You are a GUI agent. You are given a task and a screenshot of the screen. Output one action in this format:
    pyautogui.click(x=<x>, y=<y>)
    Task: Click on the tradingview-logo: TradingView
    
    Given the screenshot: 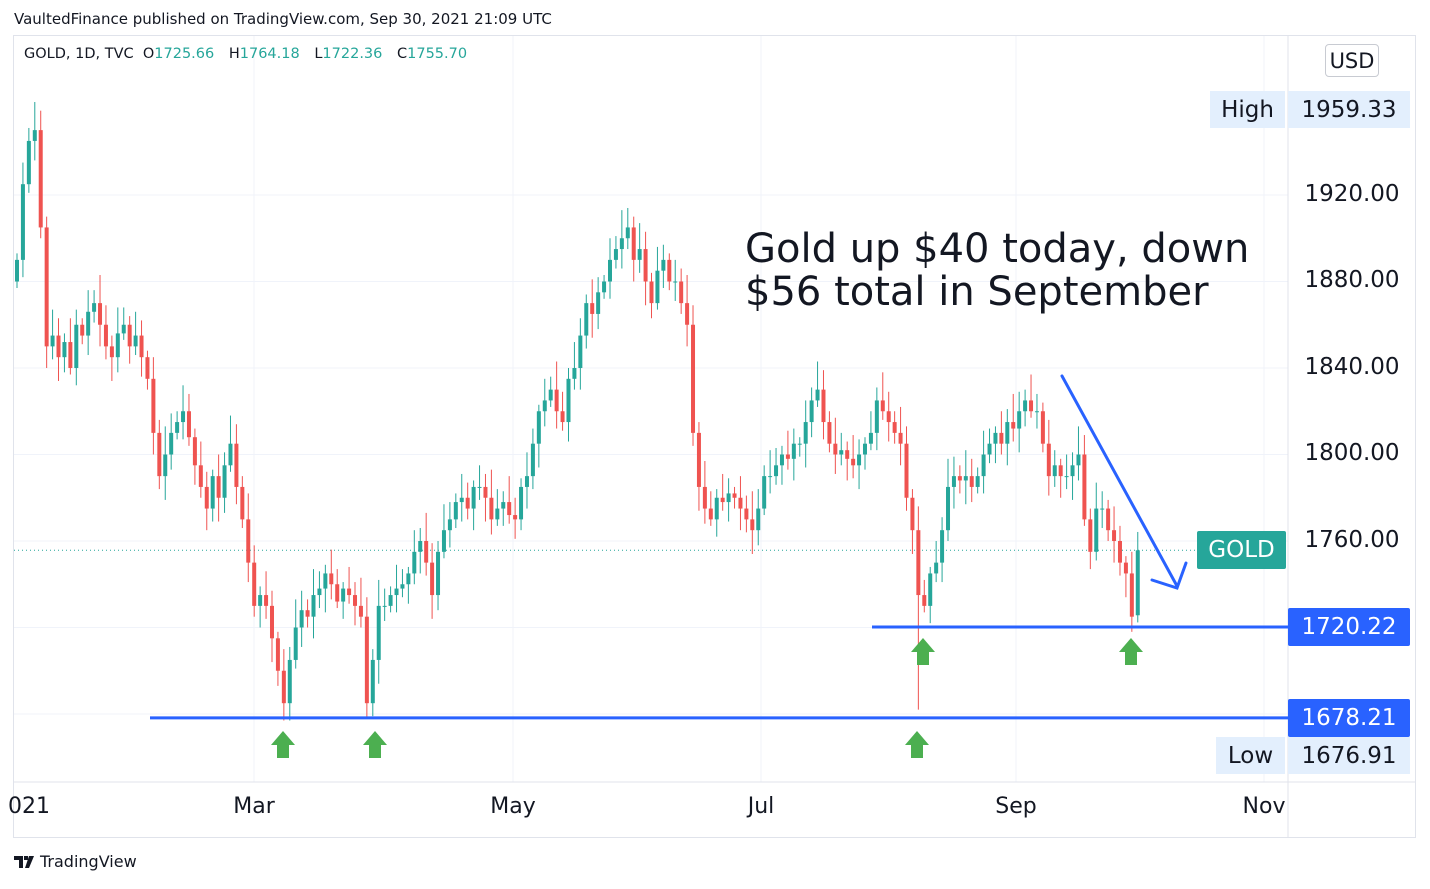 What is the action you would take?
    pyautogui.click(x=75, y=861)
    